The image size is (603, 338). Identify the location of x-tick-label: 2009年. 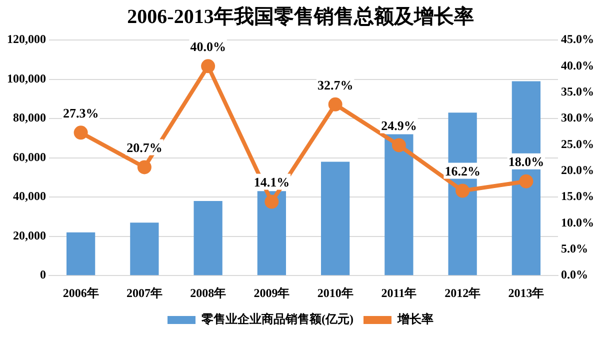
(272, 293).